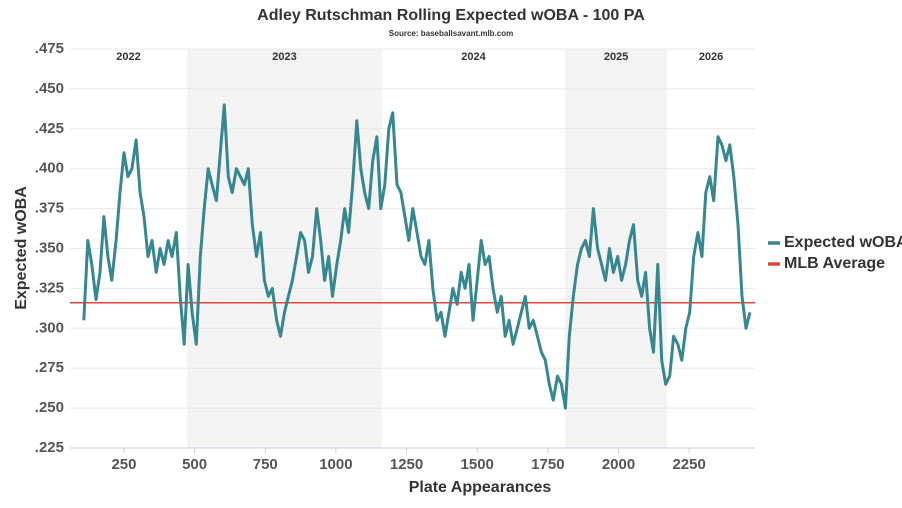 The height and width of the screenshot is (508, 902). Describe the element at coordinates (618, 464) in the screenshot. I see `x-tick-label: 2000` at that location.